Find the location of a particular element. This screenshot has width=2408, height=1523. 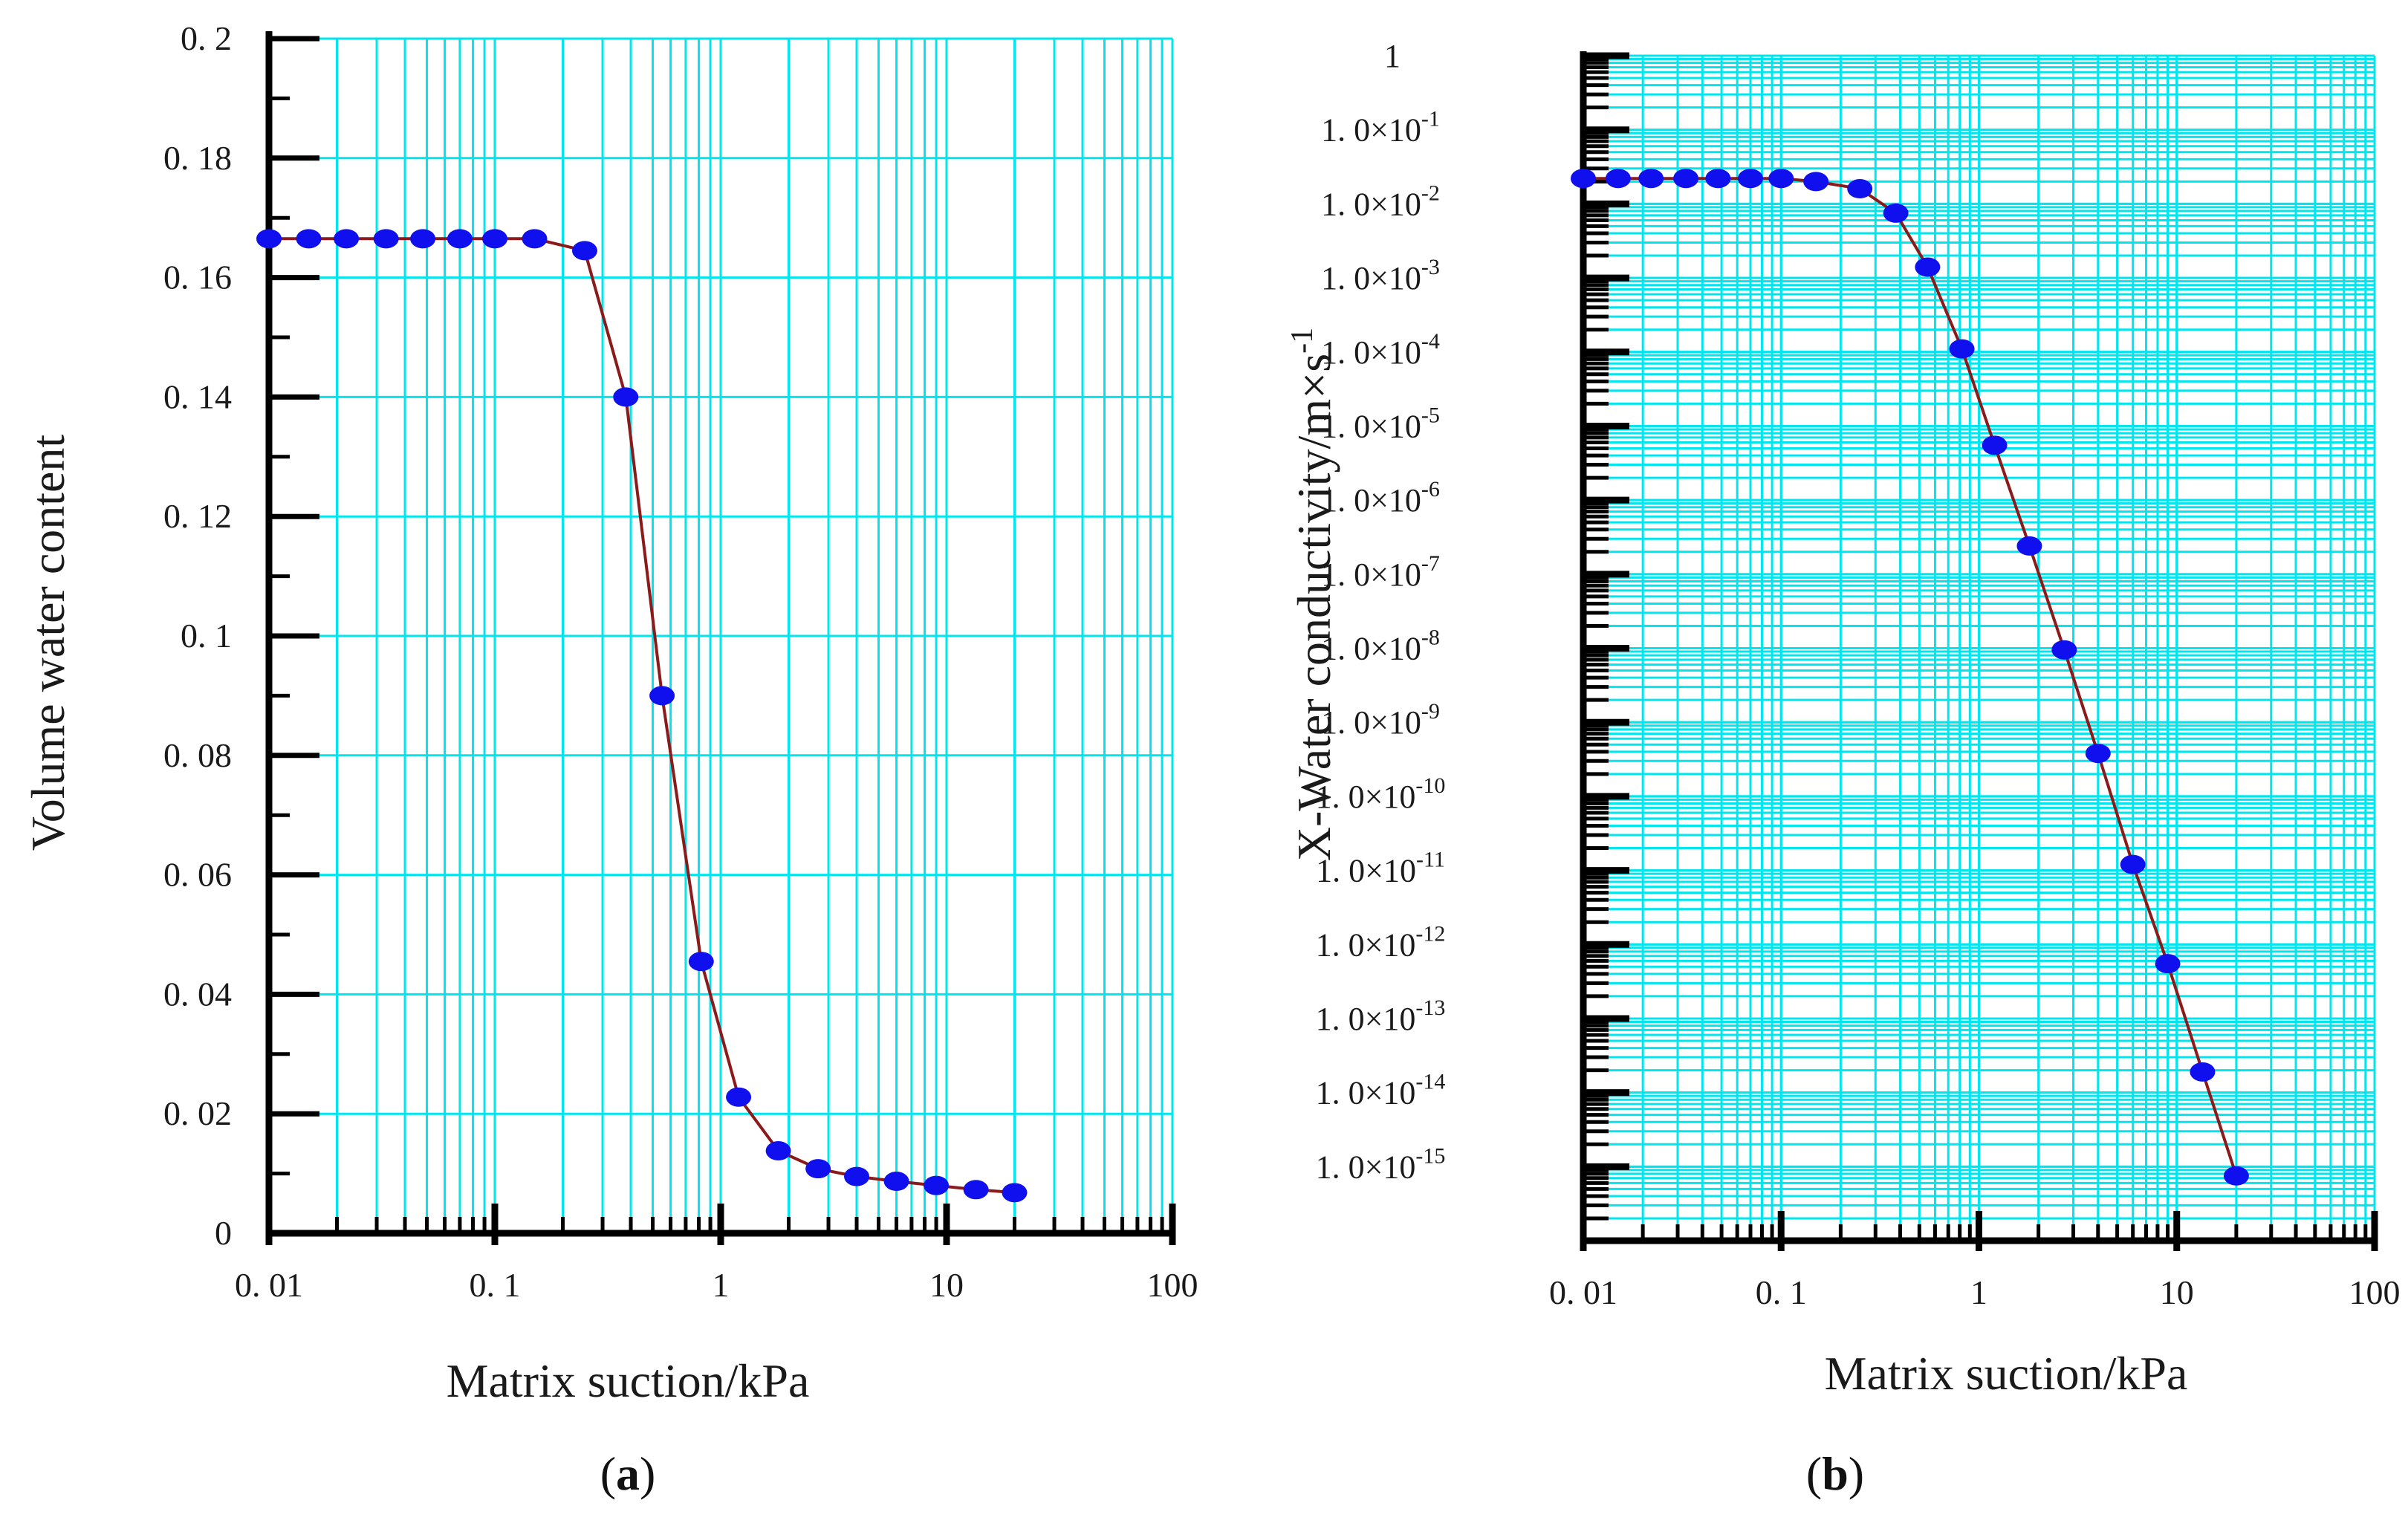

y-tick-label: 1. 0×10-11 is located at coordinates (1380, 868).